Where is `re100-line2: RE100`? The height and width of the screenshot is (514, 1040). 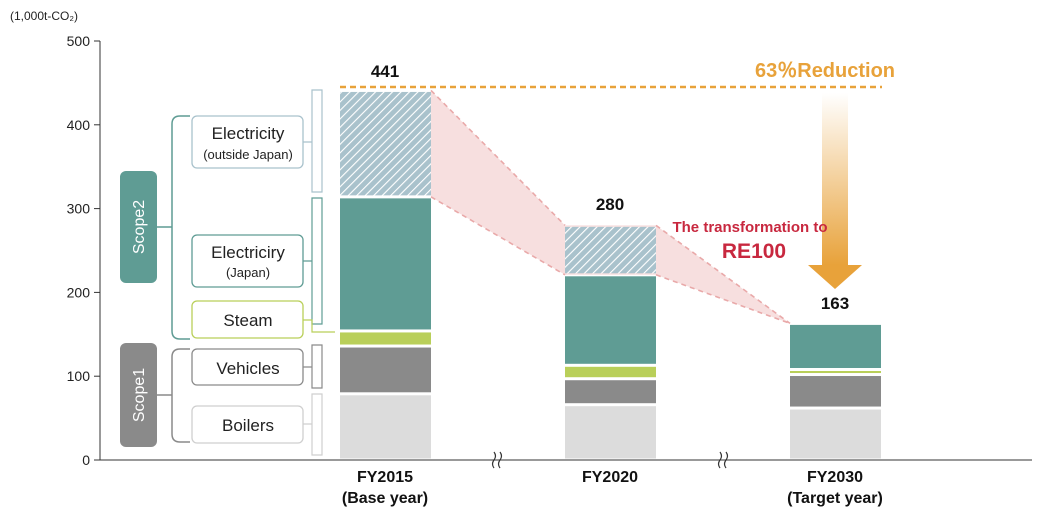
re100-line2: RE100 is located at coordinates (754, 251).